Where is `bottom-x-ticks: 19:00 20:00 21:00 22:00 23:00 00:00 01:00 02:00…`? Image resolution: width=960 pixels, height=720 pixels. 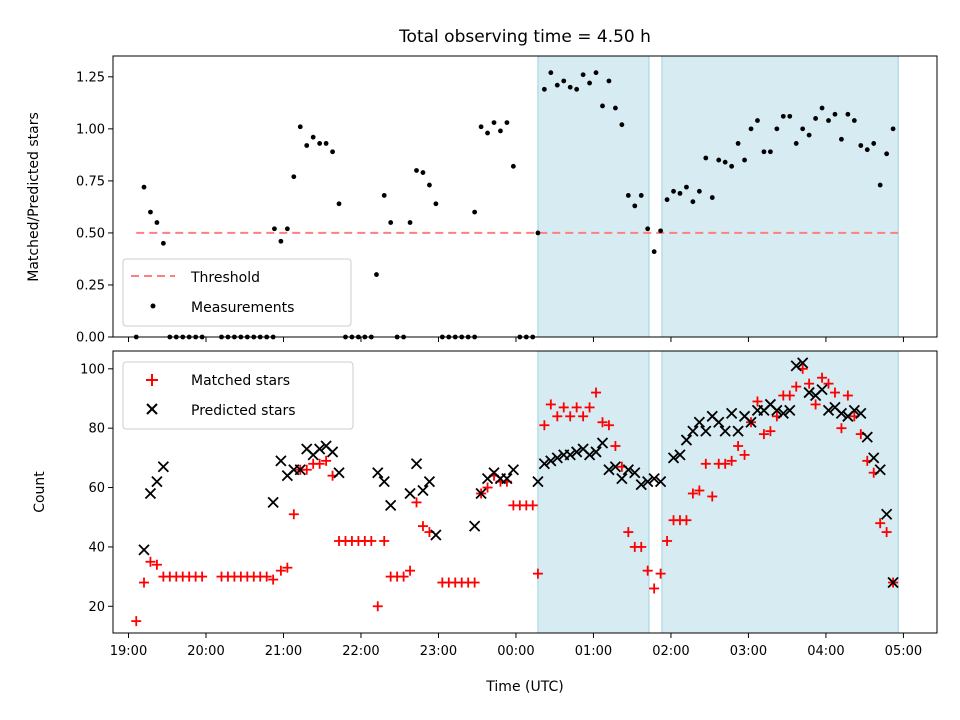
bottom-x-ticks: 19:00 20:00 21:00 22:00 23:00 00:00 01:00 02:00… is located at coordinates (516, 646).